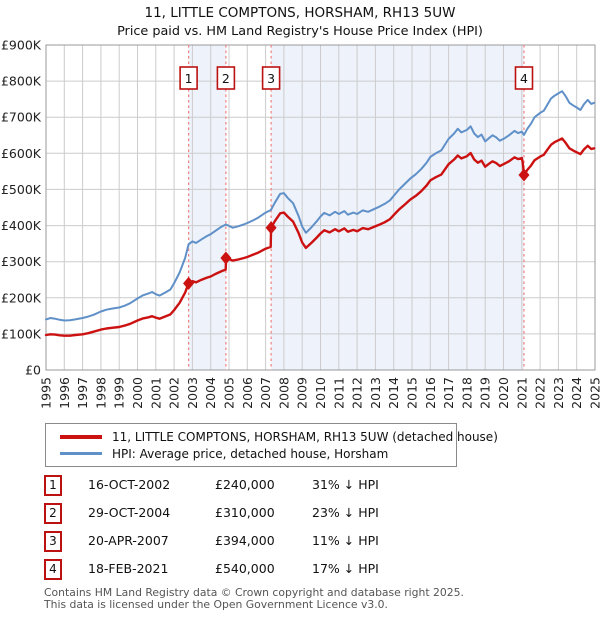 Image resolution: width=600 pixels, height=620 pixels. What do you see at coordinates (265, 393) in the screenshot?
I see `x-tick-label: 2007` at bounding box center [265, 393].